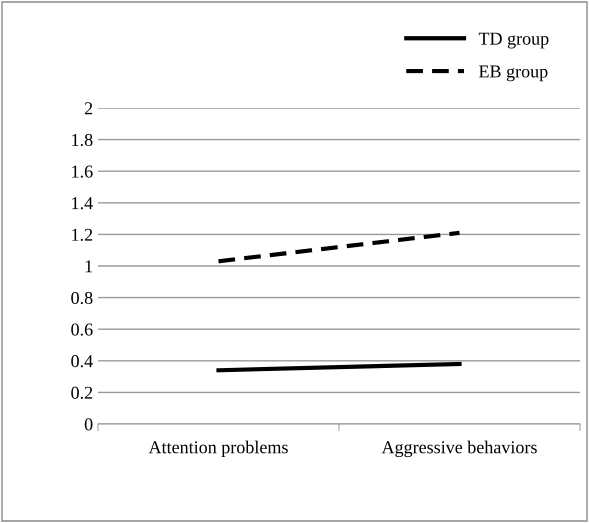 The width and height of the screenshot is (589, 523). I want to click on y-tick-label: 2, so click(88, 108).